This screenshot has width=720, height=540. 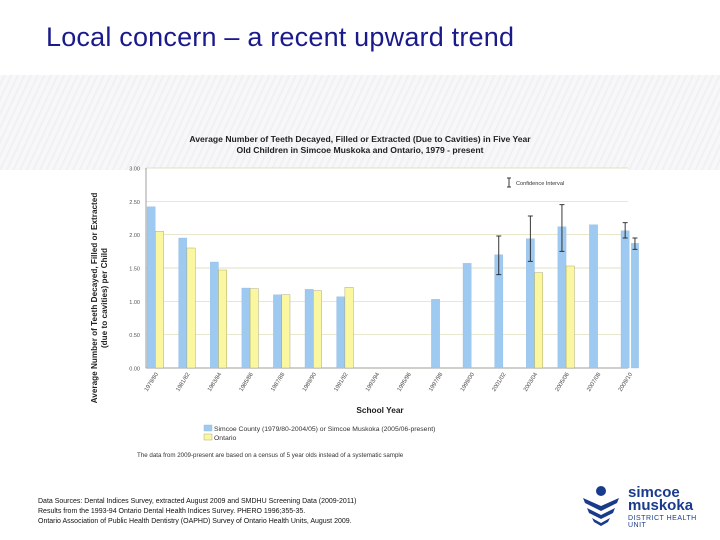 I want to click on x-tick-label: 2007/08, so click(x=594, y=382).